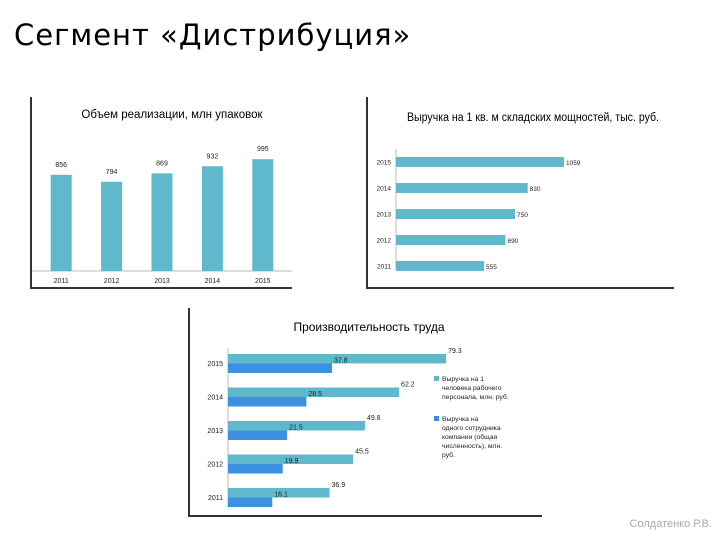 The height and width of the screenshot is (540, 720). Describe the element at coordinates (470, 437) in the screenshot. I see `legend-label-line: компании (общая` at that location.